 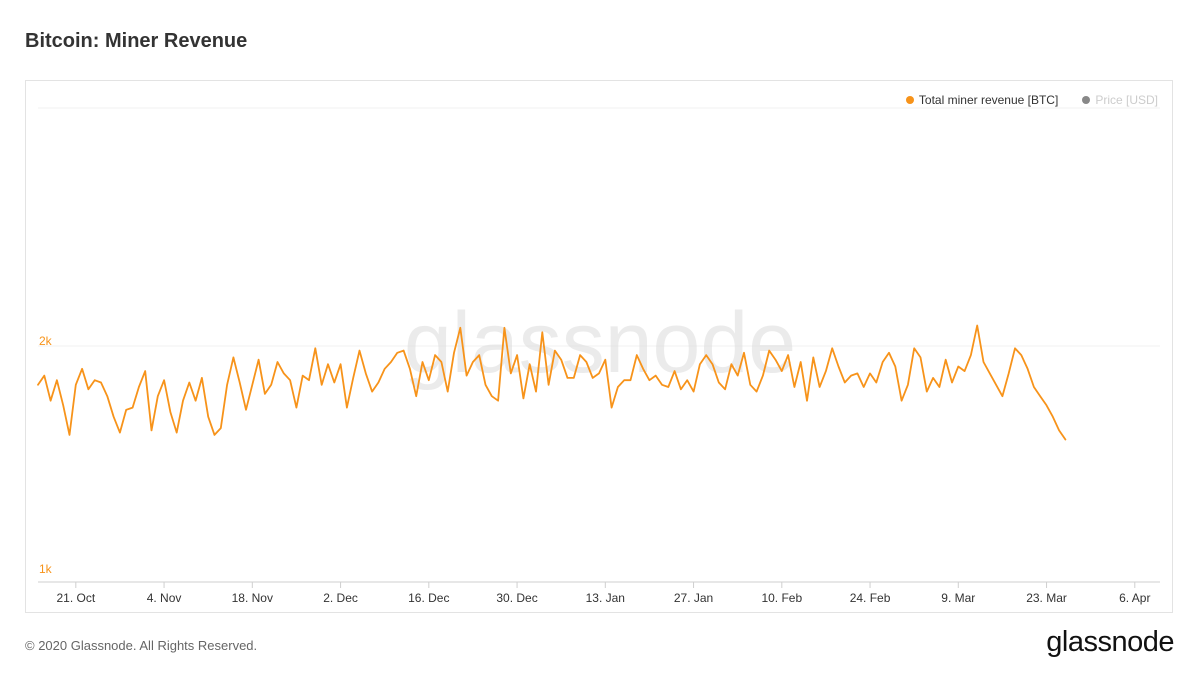 I want to click on x-tick-label: 6. Apr, so click(x=1134, y=598).